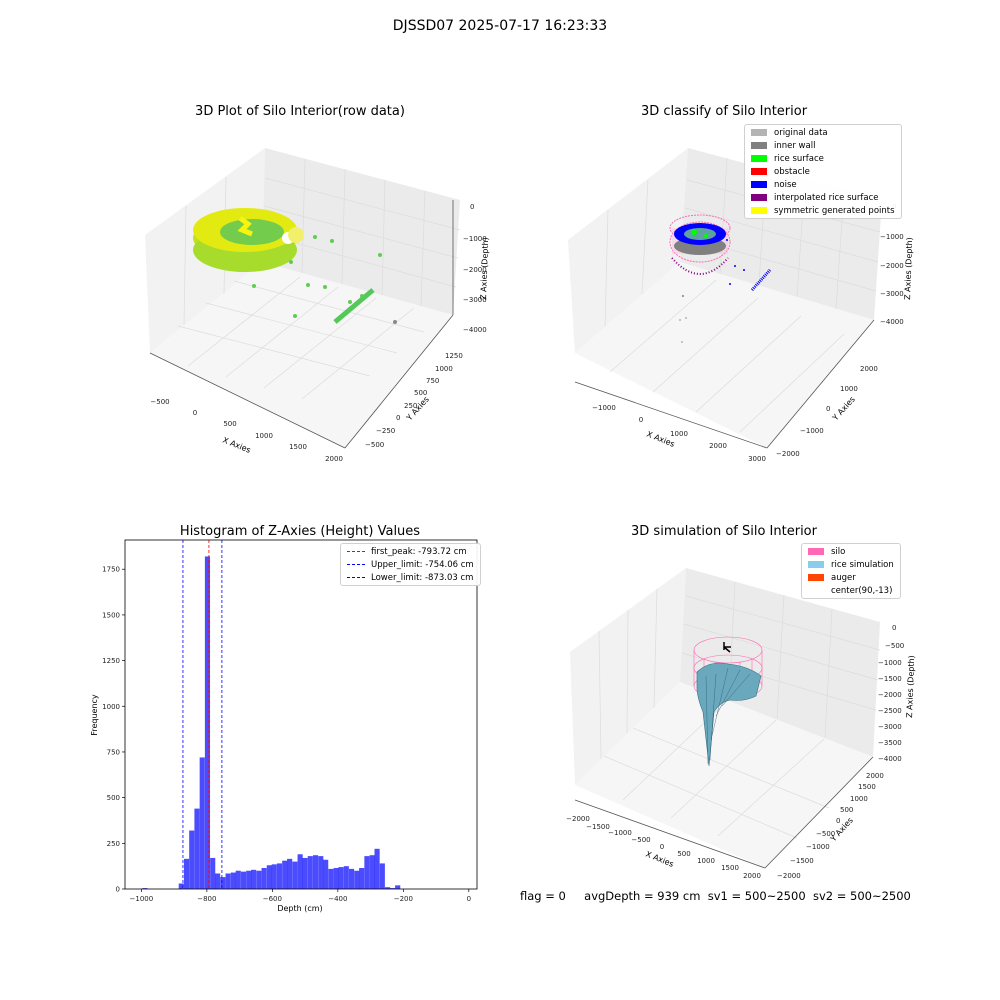 This screenshot has height=1000, width=1000. Describe the element at coordinates (414, 400) in the screenshot. I see `panel1-yticks: −500 −250 0 250 500 750 1000 1250` at that location.